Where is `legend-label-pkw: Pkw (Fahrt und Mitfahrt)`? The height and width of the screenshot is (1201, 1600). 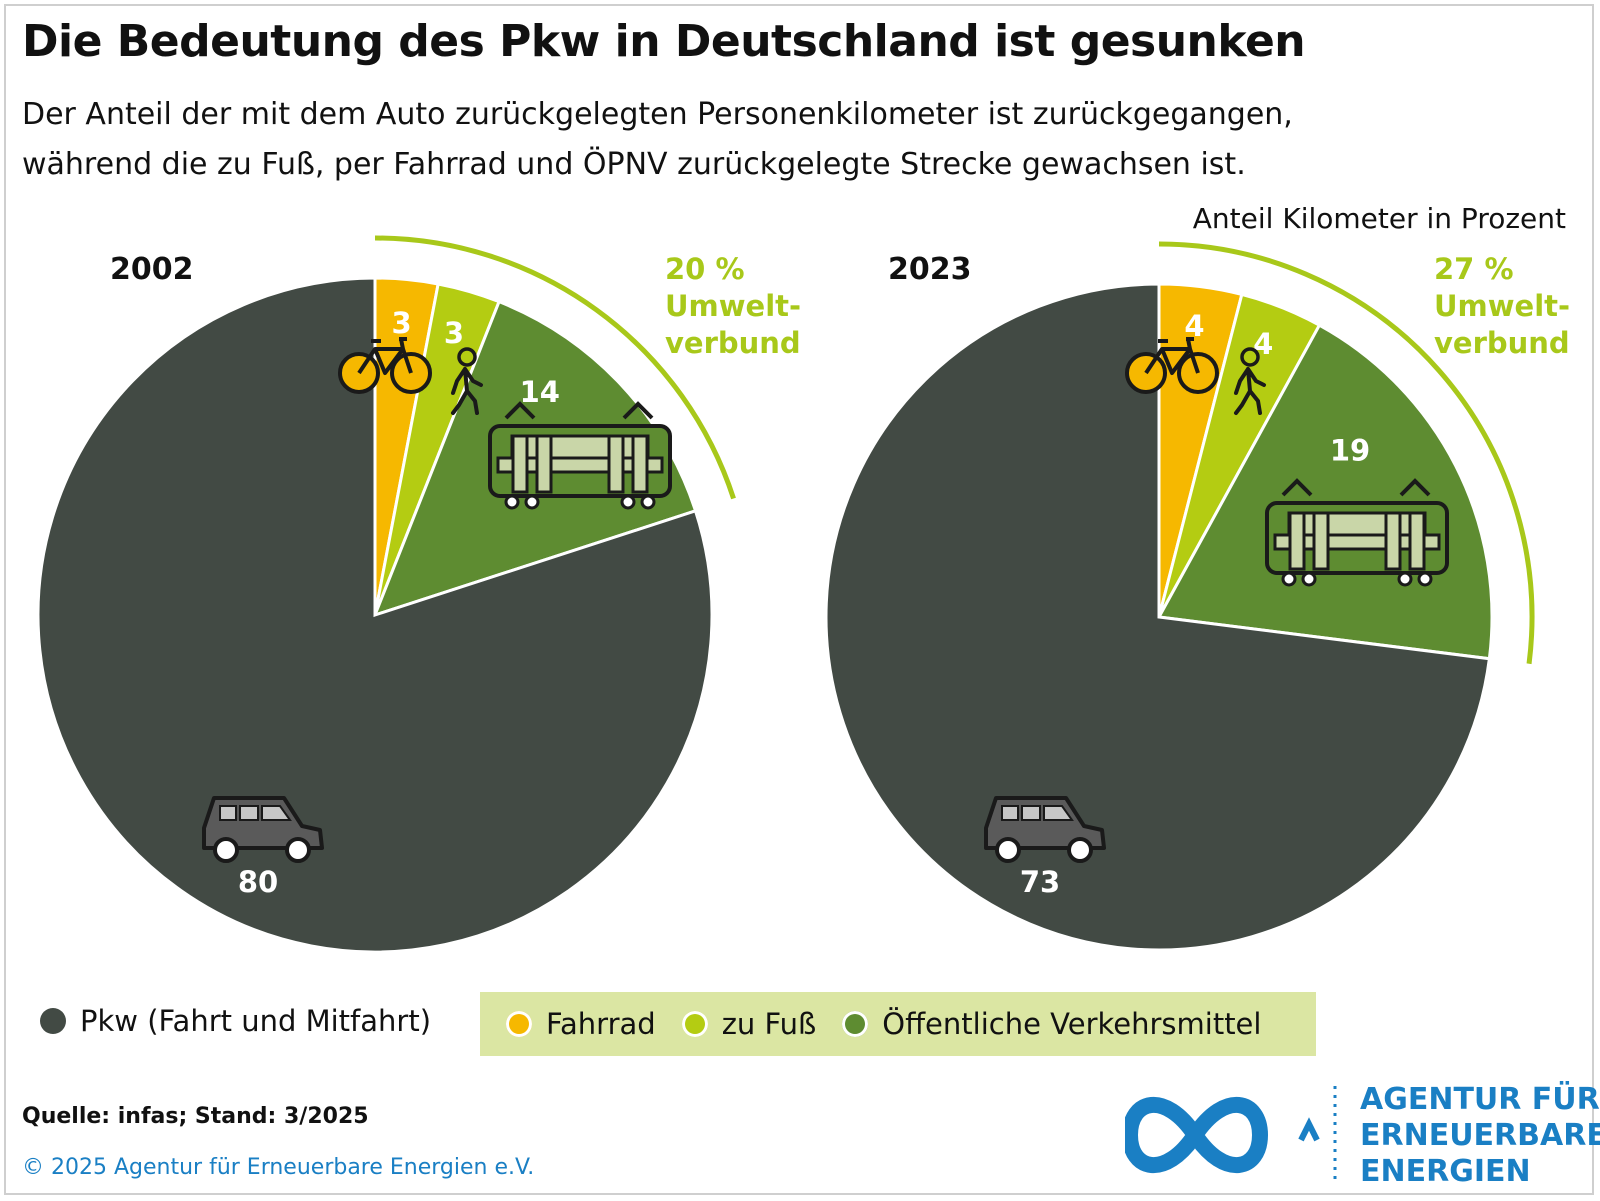 legend-label-pkw: Pkw (Fahrt und Mitfahrt) is located at coordinates (256, 1021).